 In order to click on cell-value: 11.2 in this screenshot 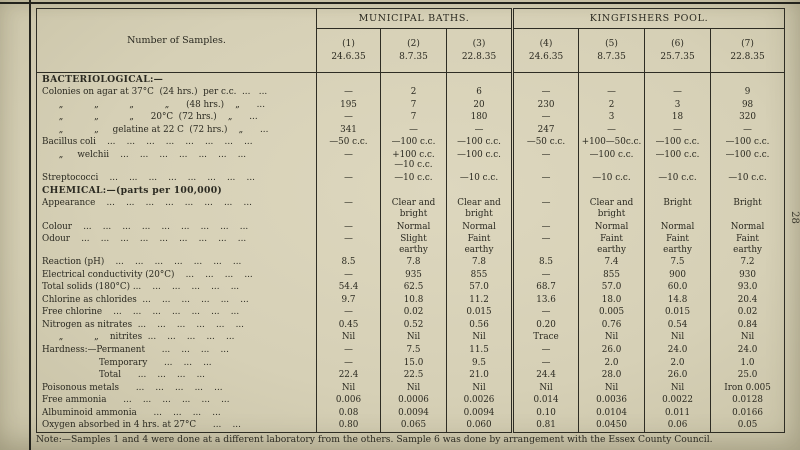, I will do `click(479, 300)`.